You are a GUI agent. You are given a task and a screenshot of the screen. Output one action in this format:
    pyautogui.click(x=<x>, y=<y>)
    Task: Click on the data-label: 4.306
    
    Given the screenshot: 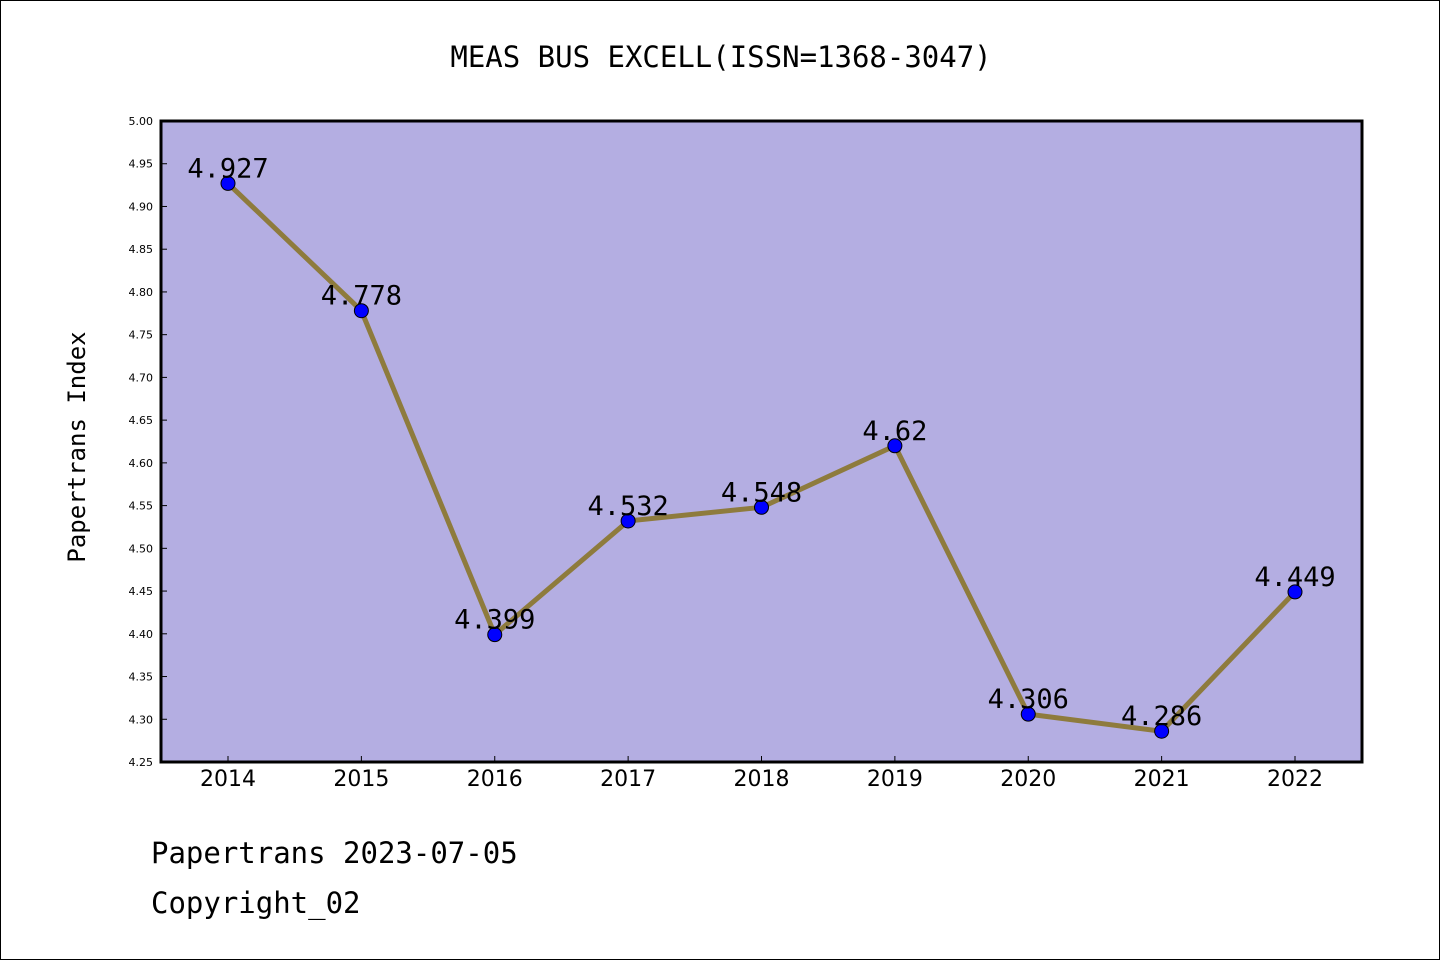 What is the action you would take?
    pyautogui.click(x=1028, y=699)
    